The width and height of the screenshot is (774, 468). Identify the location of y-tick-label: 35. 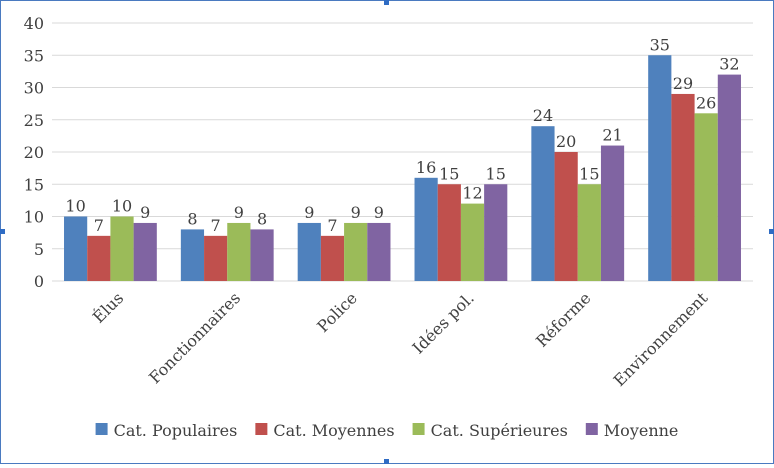
(34, 55).